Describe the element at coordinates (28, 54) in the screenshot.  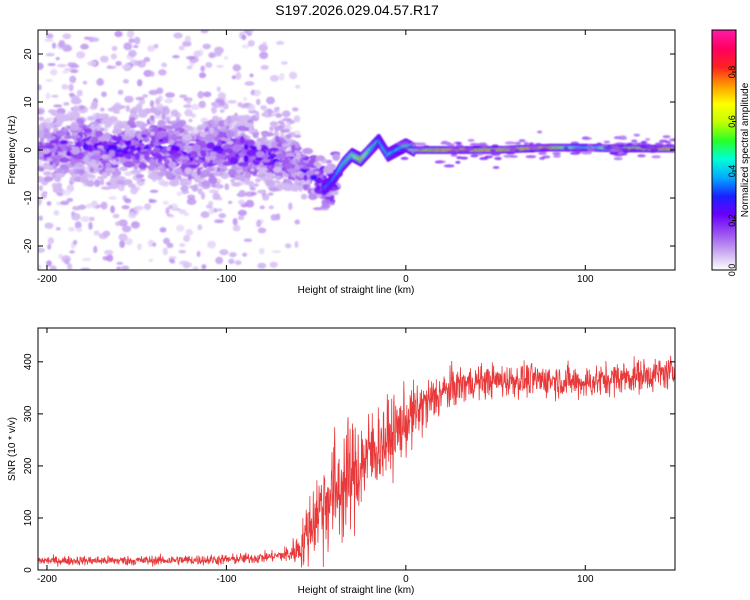
I see `heatmap-y-tick-label: 20` at that location.